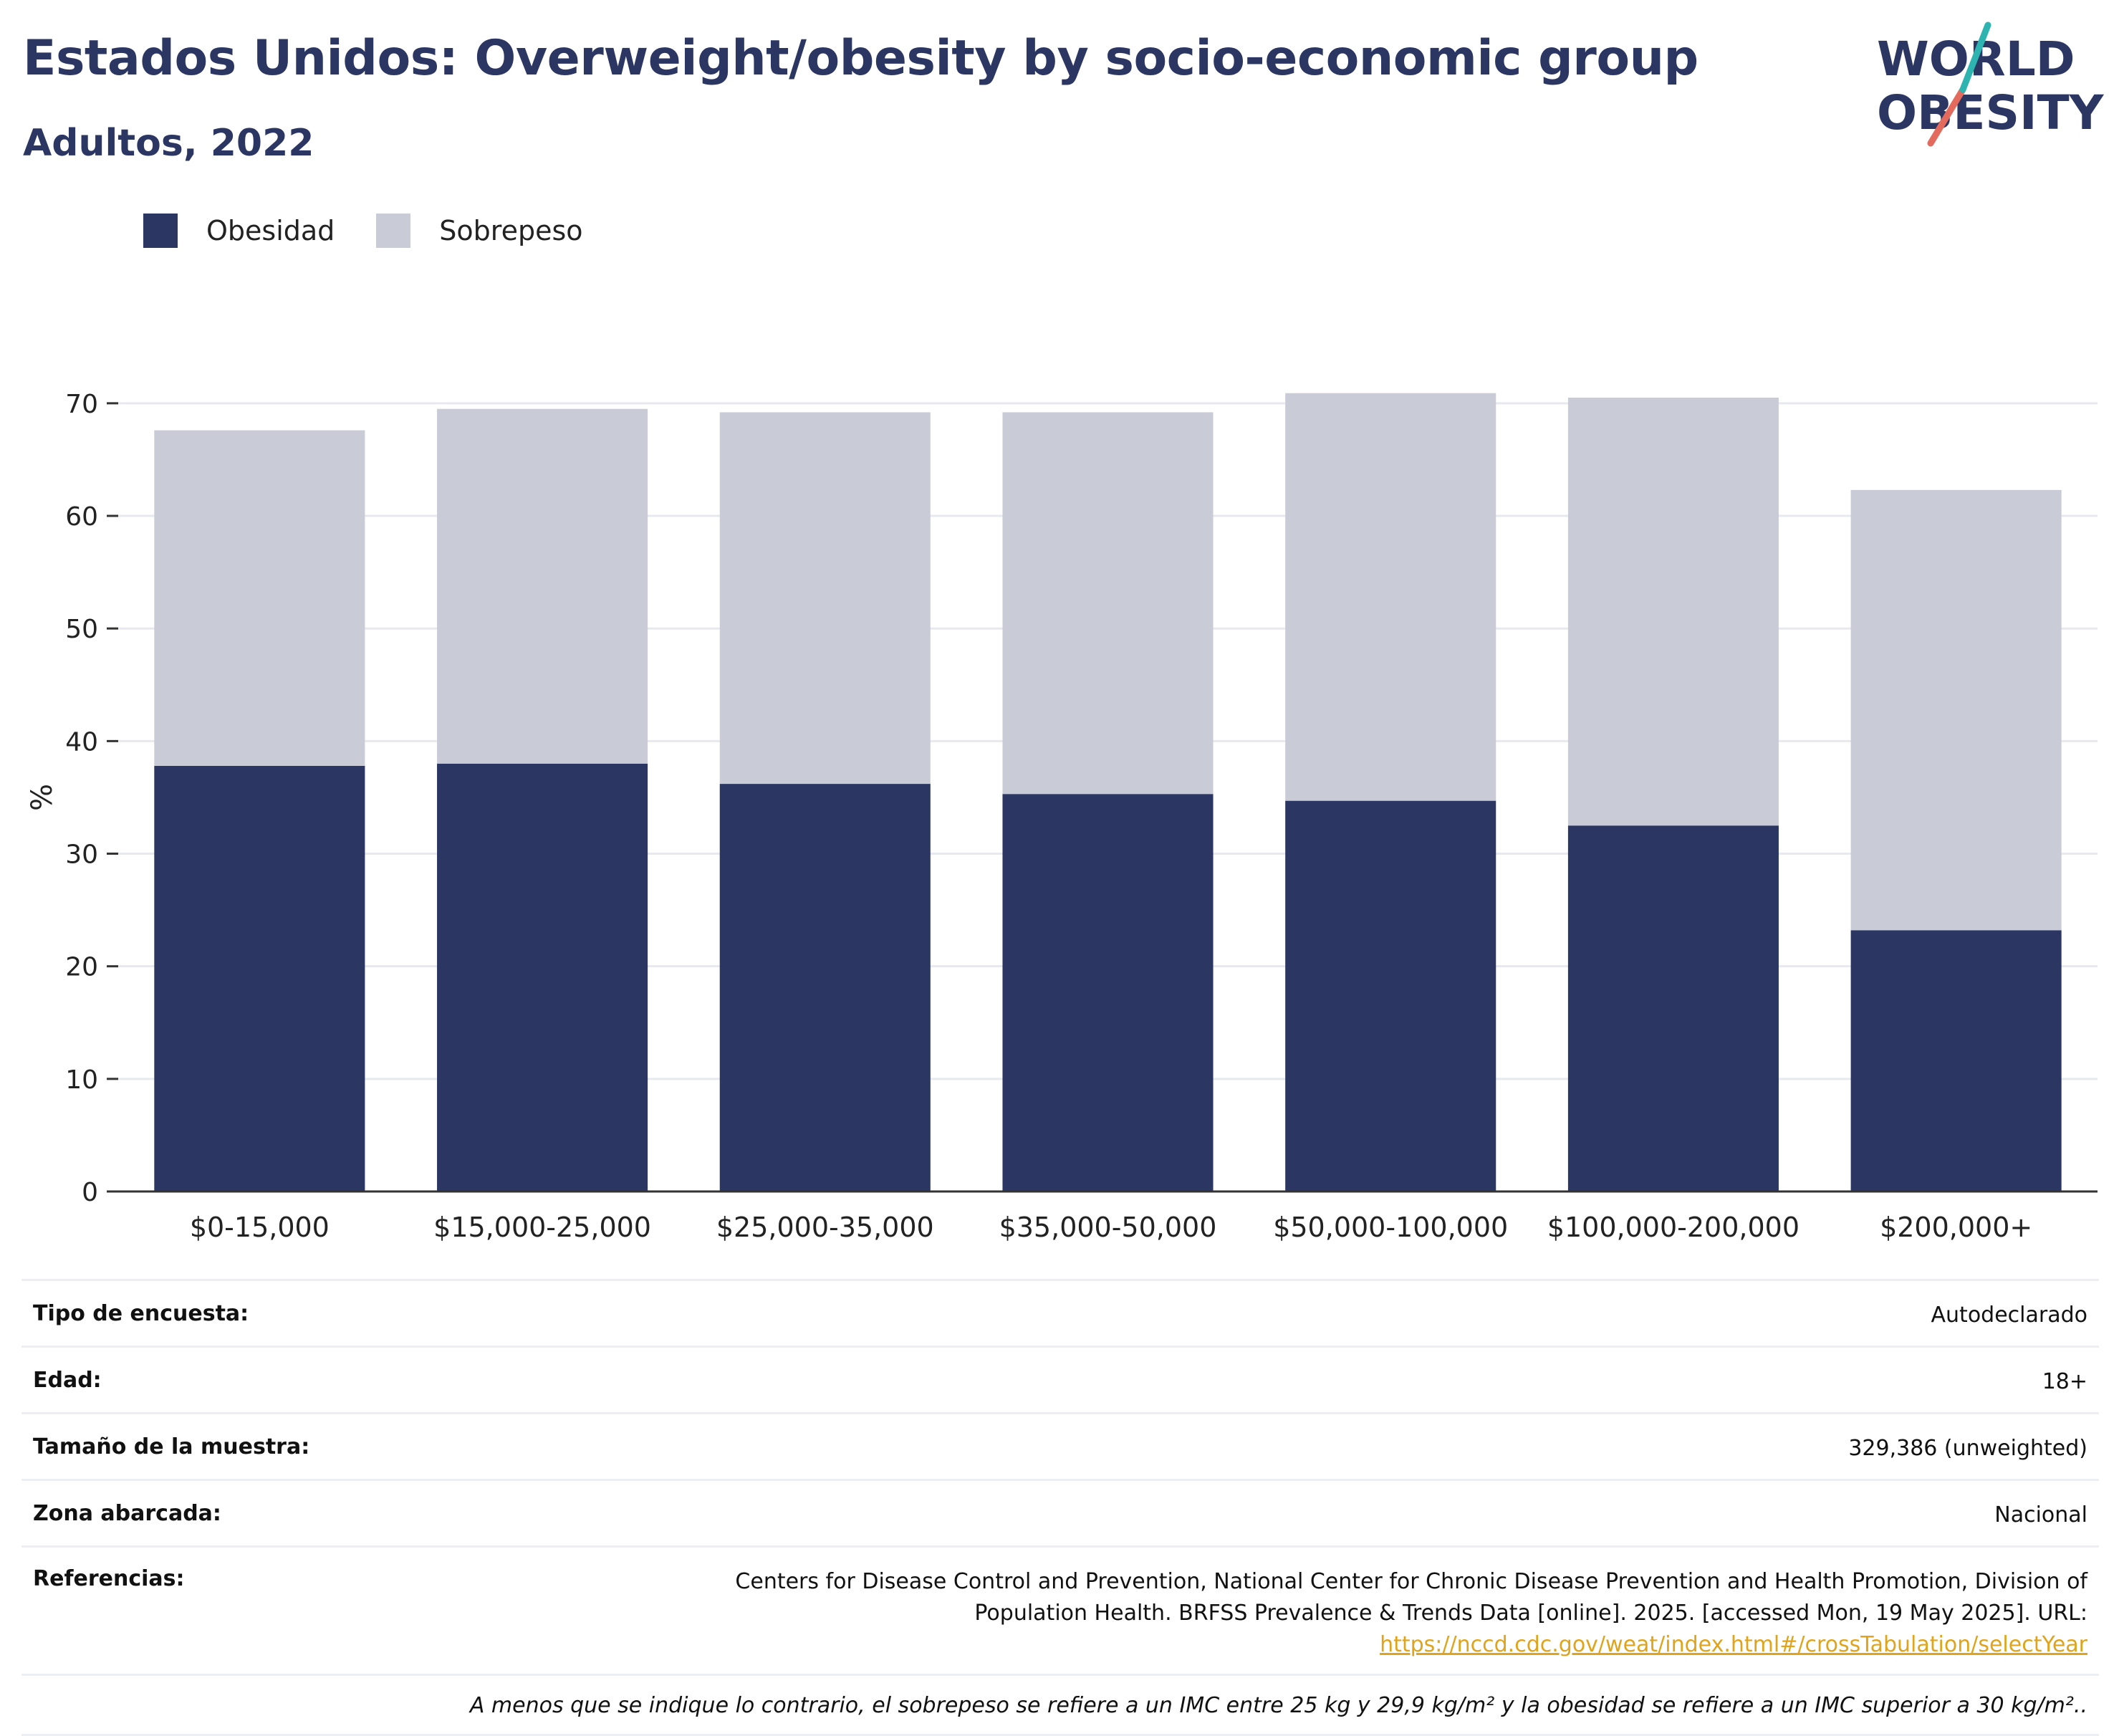 This screenshot has width=2119, height=1736. I want to click on info-label: Referencias:, so click(109, 1578).